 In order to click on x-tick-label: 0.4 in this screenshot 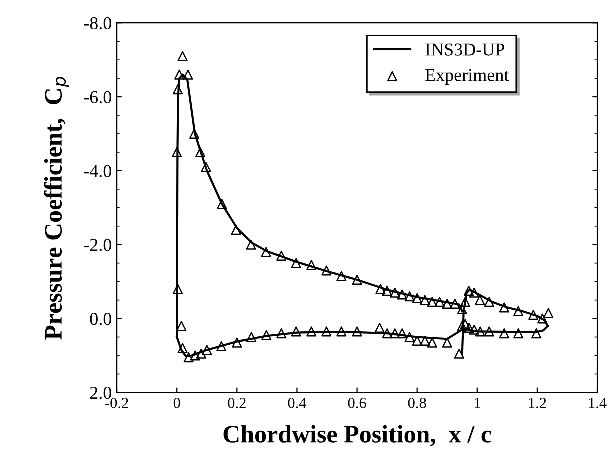, I will do `click(297, 403)`.